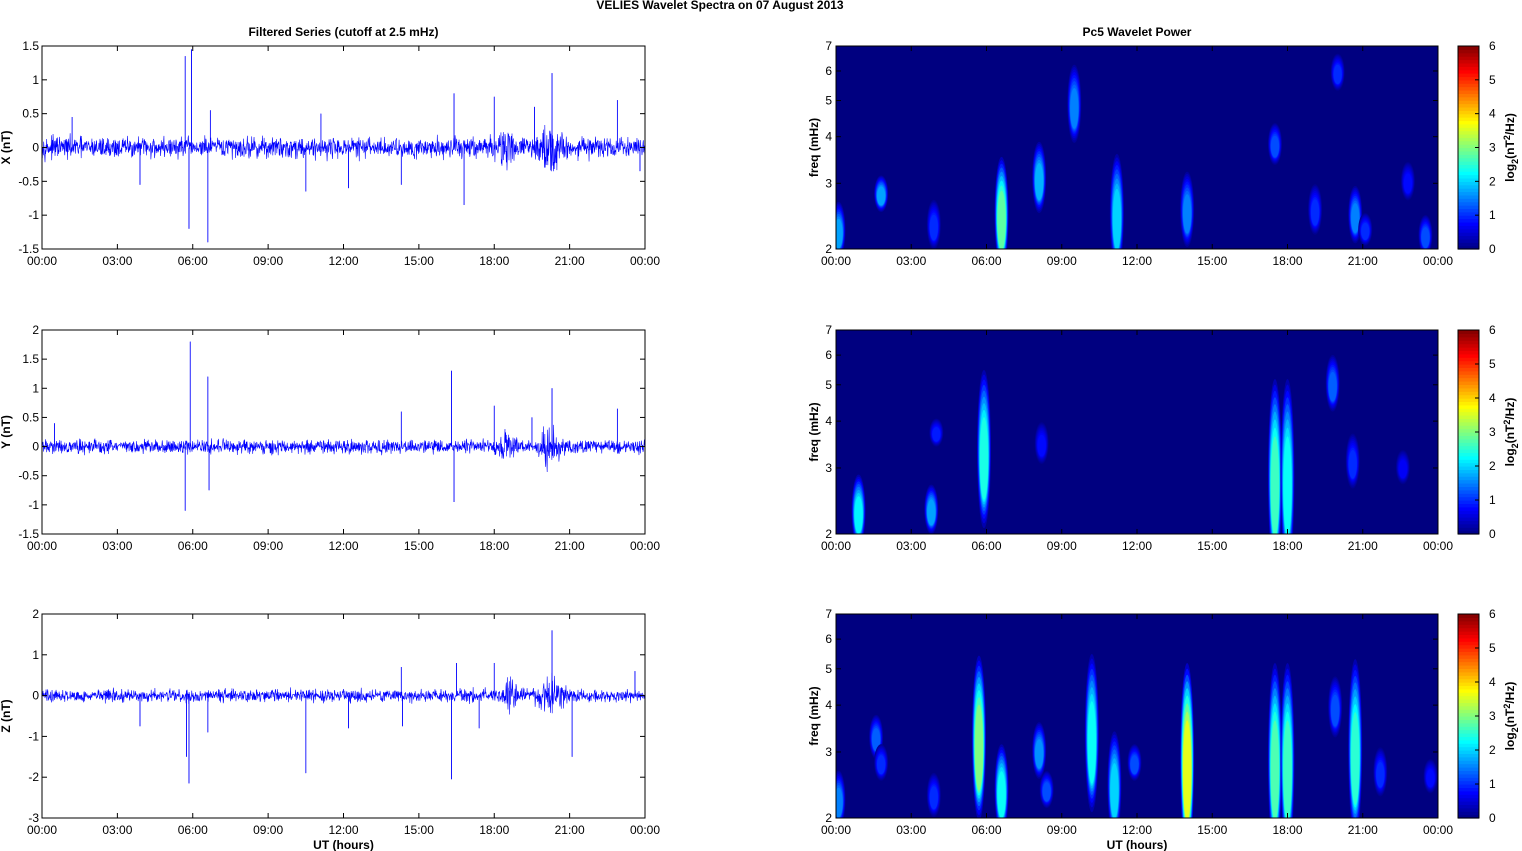 The height and width of the screenshot is (851, 1522). I want to click on y-tick-label: 1.5, so click(30, 359).